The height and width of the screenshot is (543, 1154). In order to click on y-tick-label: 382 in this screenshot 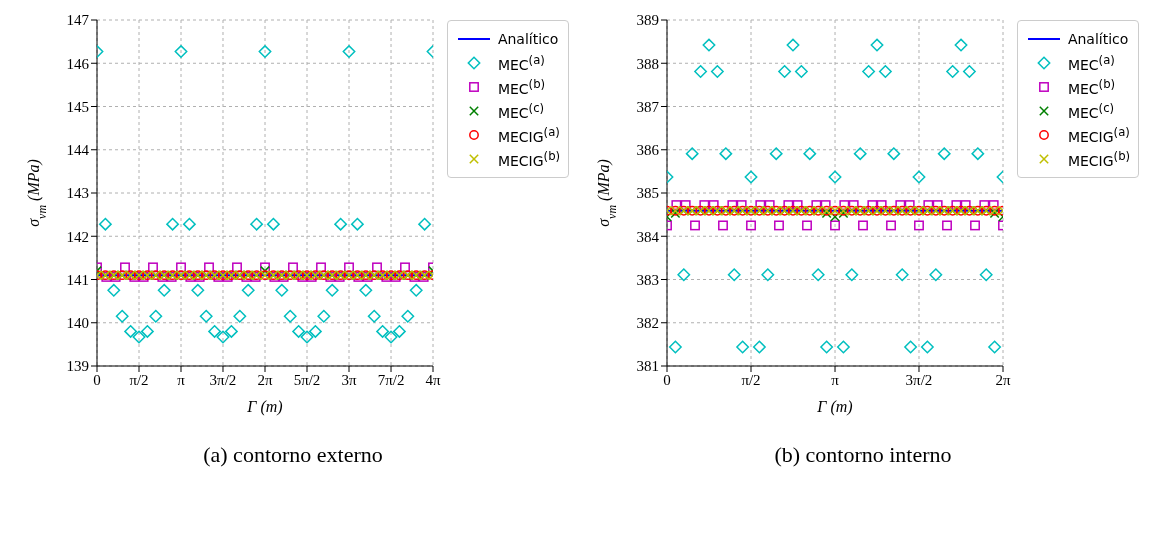, I will do `click(647, 323)`.